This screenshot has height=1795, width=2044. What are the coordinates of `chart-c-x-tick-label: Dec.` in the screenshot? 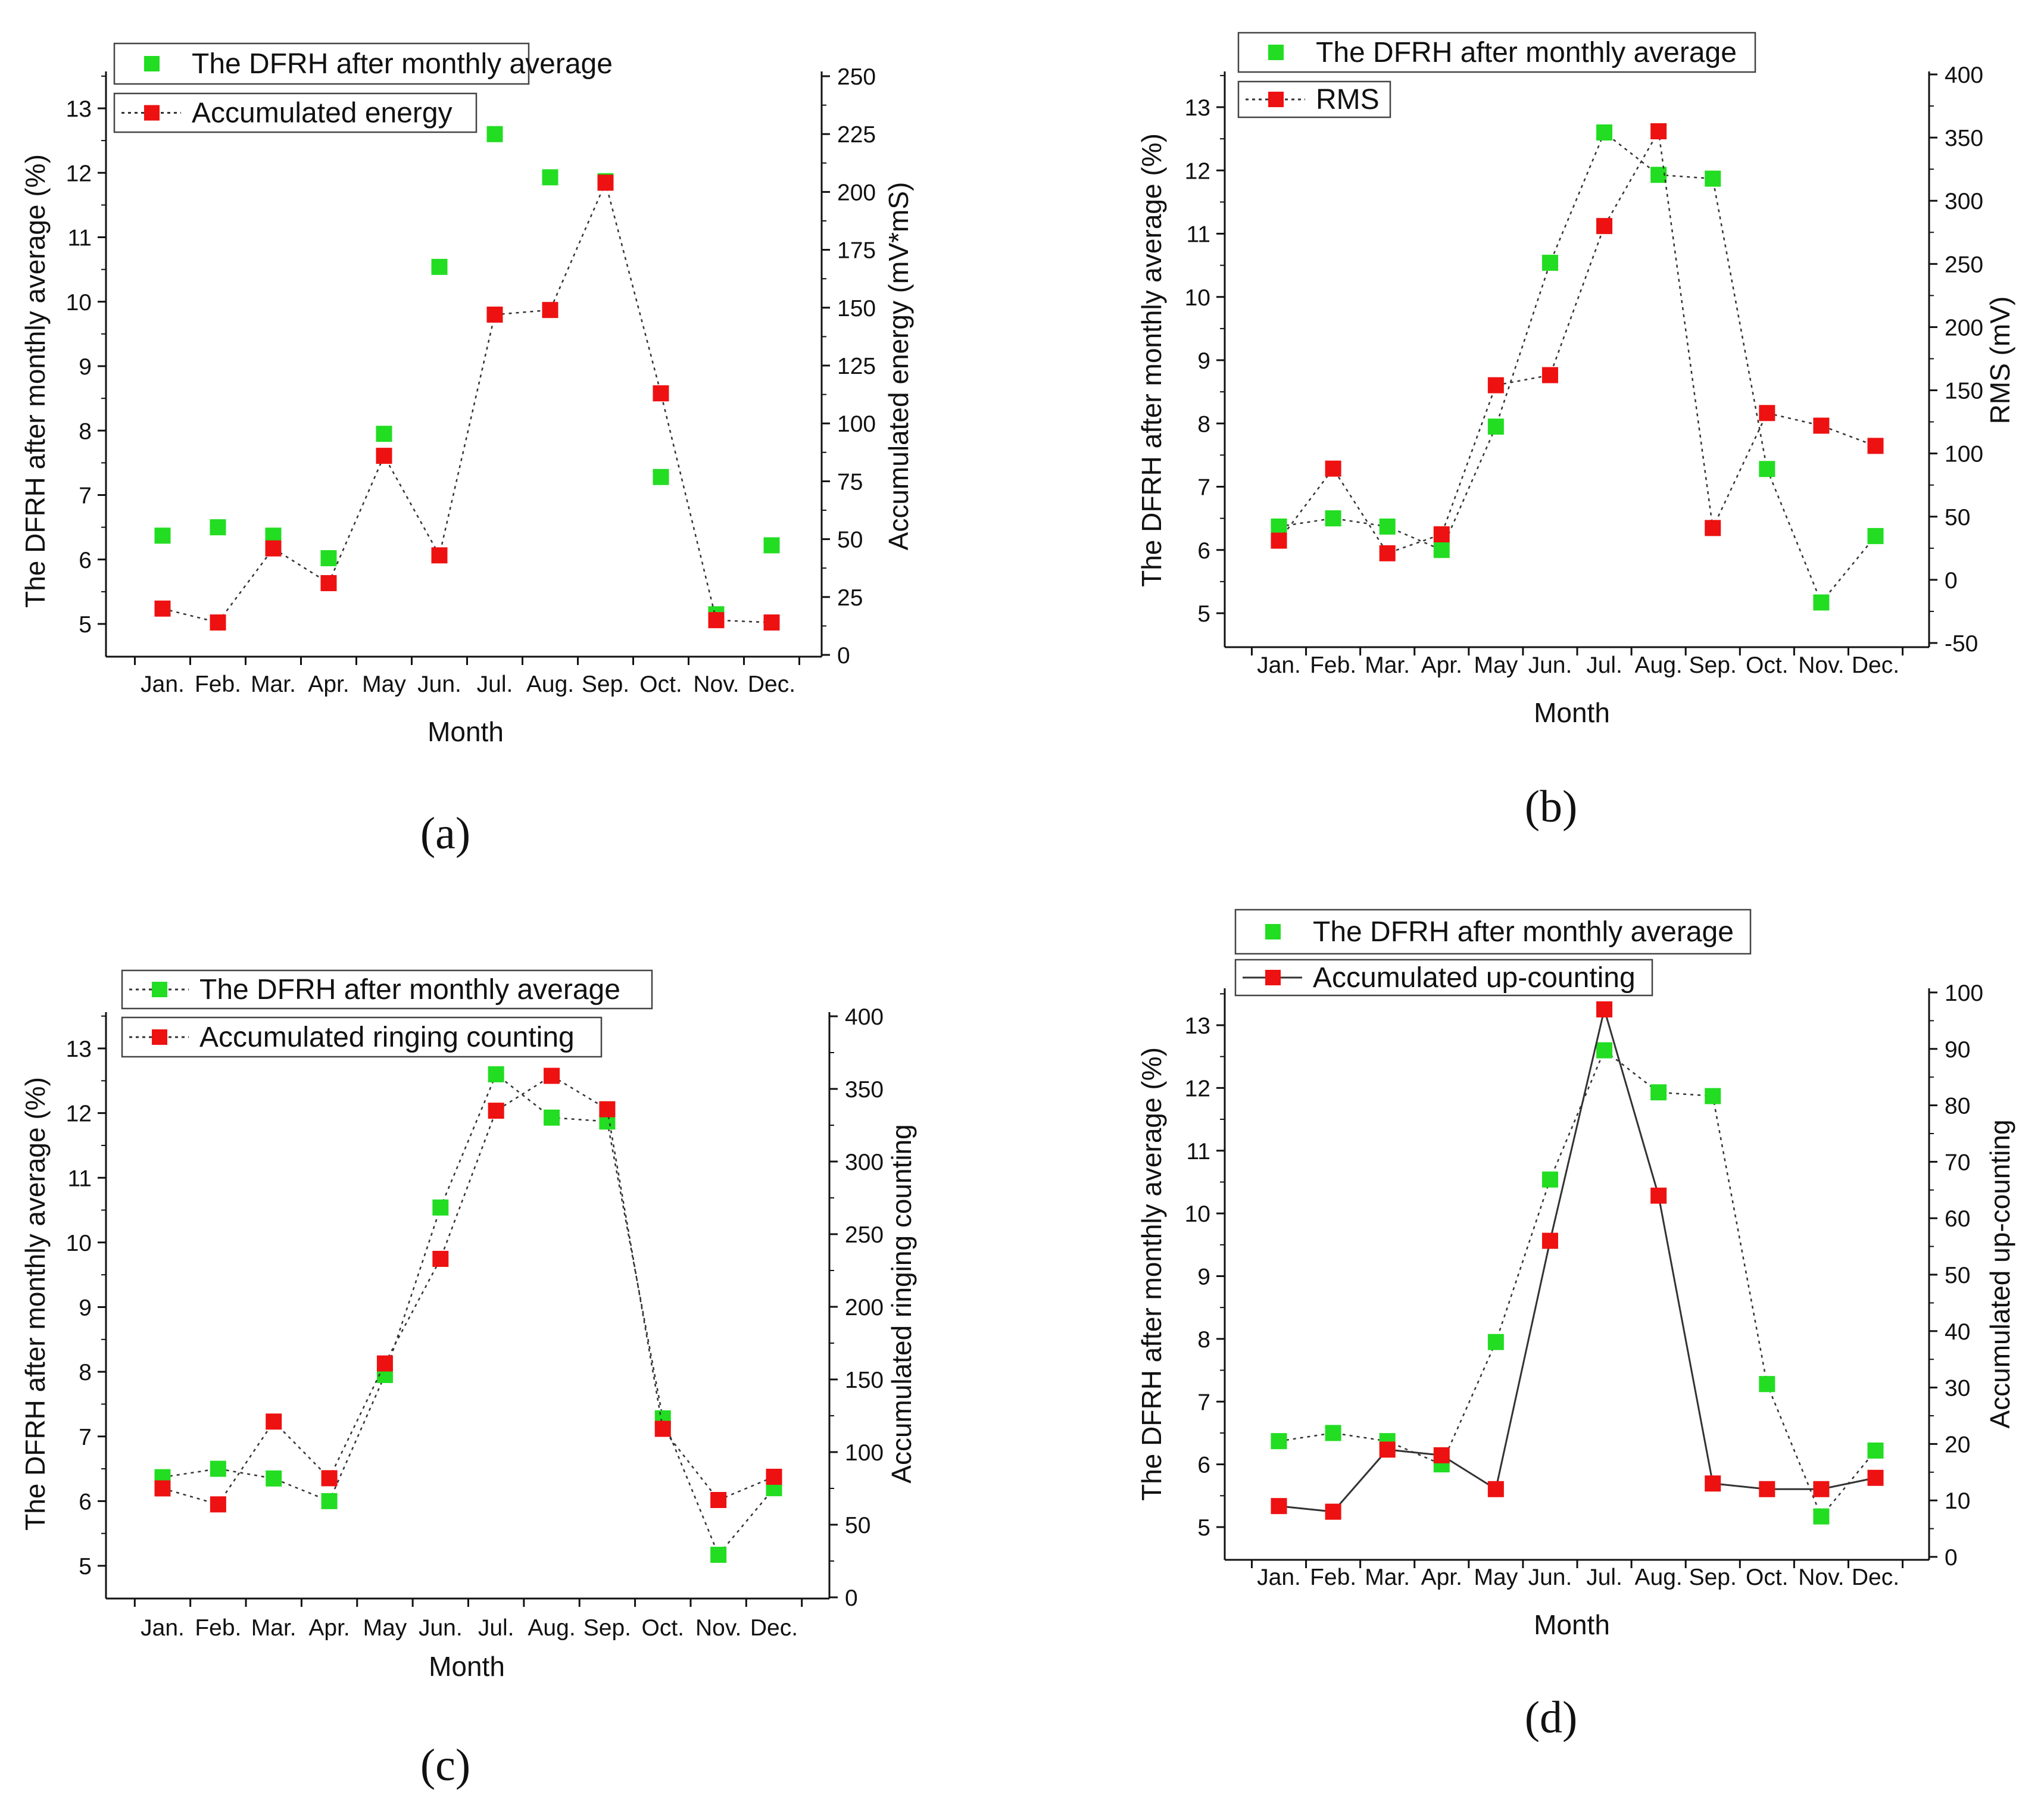 It's located at (774, 1628).